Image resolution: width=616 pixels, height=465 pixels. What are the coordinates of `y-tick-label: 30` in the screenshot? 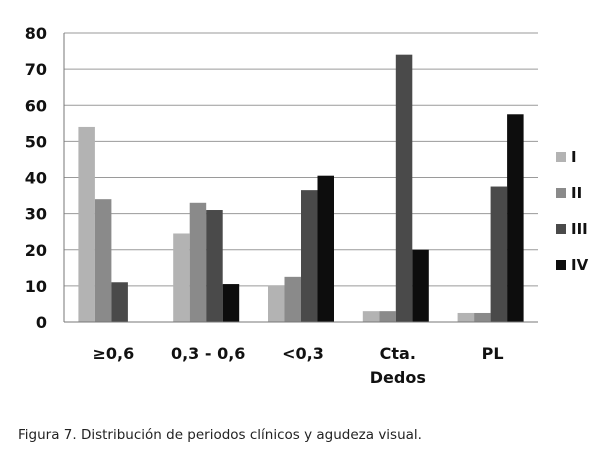 It's located at (36, 214).